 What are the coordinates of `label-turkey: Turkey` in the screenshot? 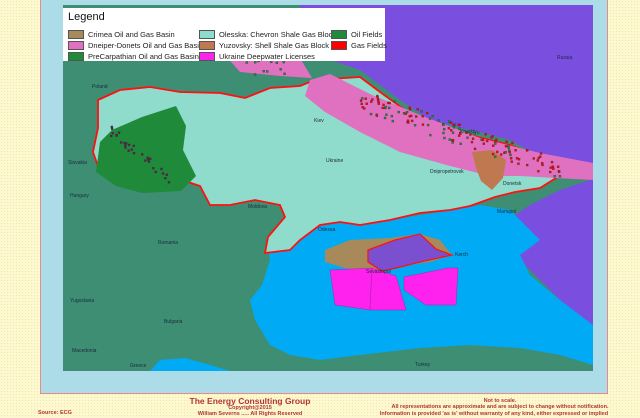 It's located at (423, 365).